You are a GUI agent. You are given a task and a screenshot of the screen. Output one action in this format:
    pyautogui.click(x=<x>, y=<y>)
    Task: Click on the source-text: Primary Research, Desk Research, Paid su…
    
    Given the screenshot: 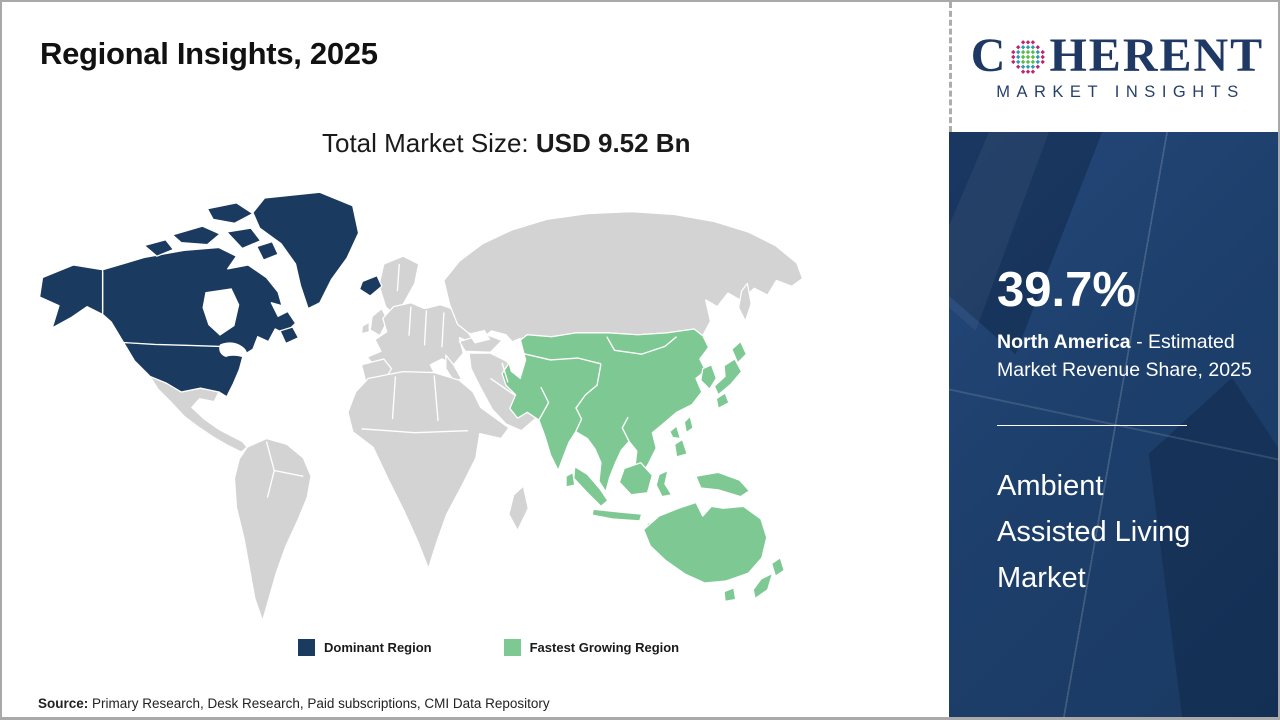 What is the action you would take?
    pyautogui.click(x=319, y=703)
    